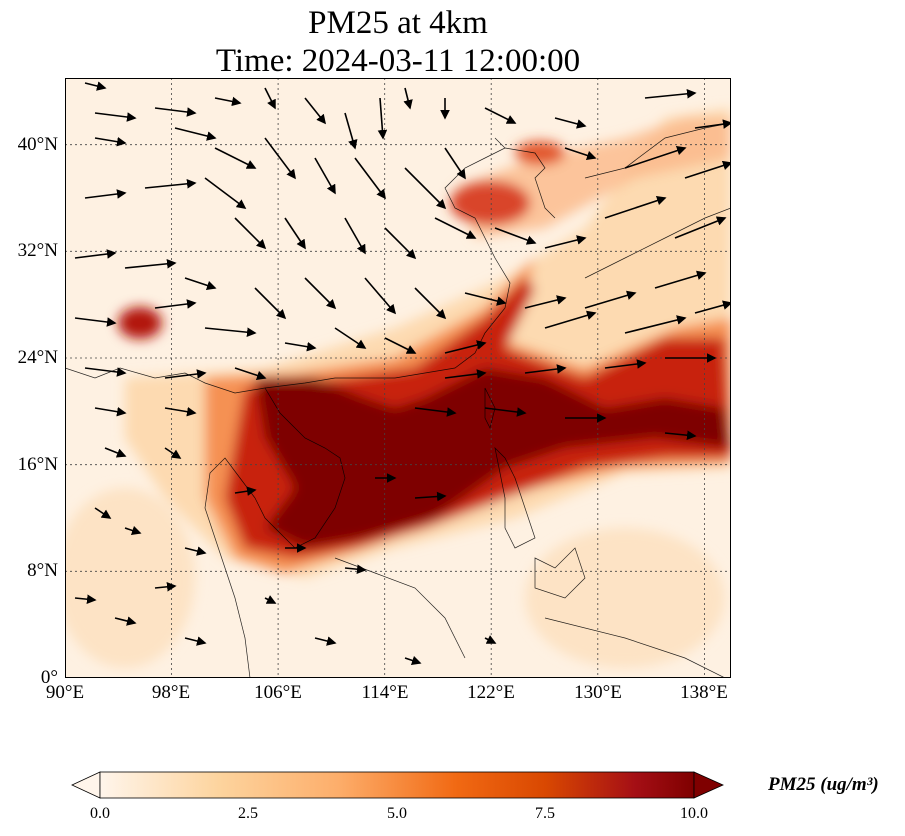 The image size is (905, 836). What do you see at coordinates (545, 813) in the screenshot?
I see `colorbar-tick-label: 7.5` at bounding box center [545, 813].